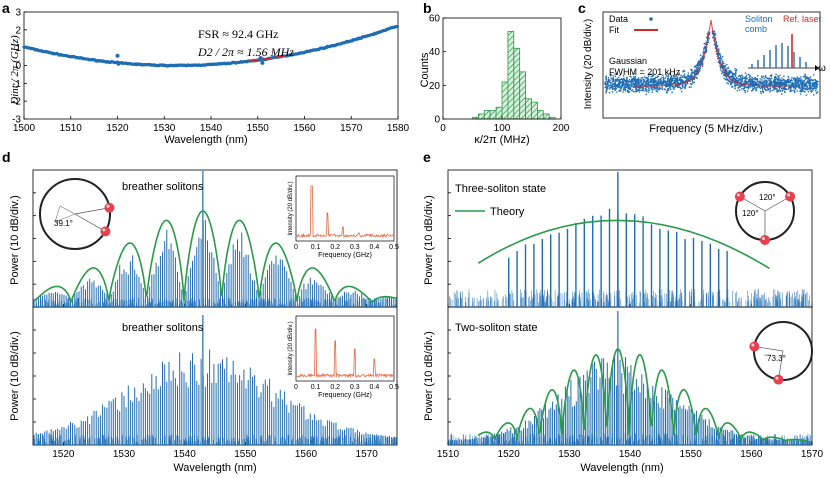 Image resolution: width=831 pixels, height=478 pixels. Describe the element at coordinates (18, 30) in the screenshot. I see `panel-a-ytick-label: 2` at that location.